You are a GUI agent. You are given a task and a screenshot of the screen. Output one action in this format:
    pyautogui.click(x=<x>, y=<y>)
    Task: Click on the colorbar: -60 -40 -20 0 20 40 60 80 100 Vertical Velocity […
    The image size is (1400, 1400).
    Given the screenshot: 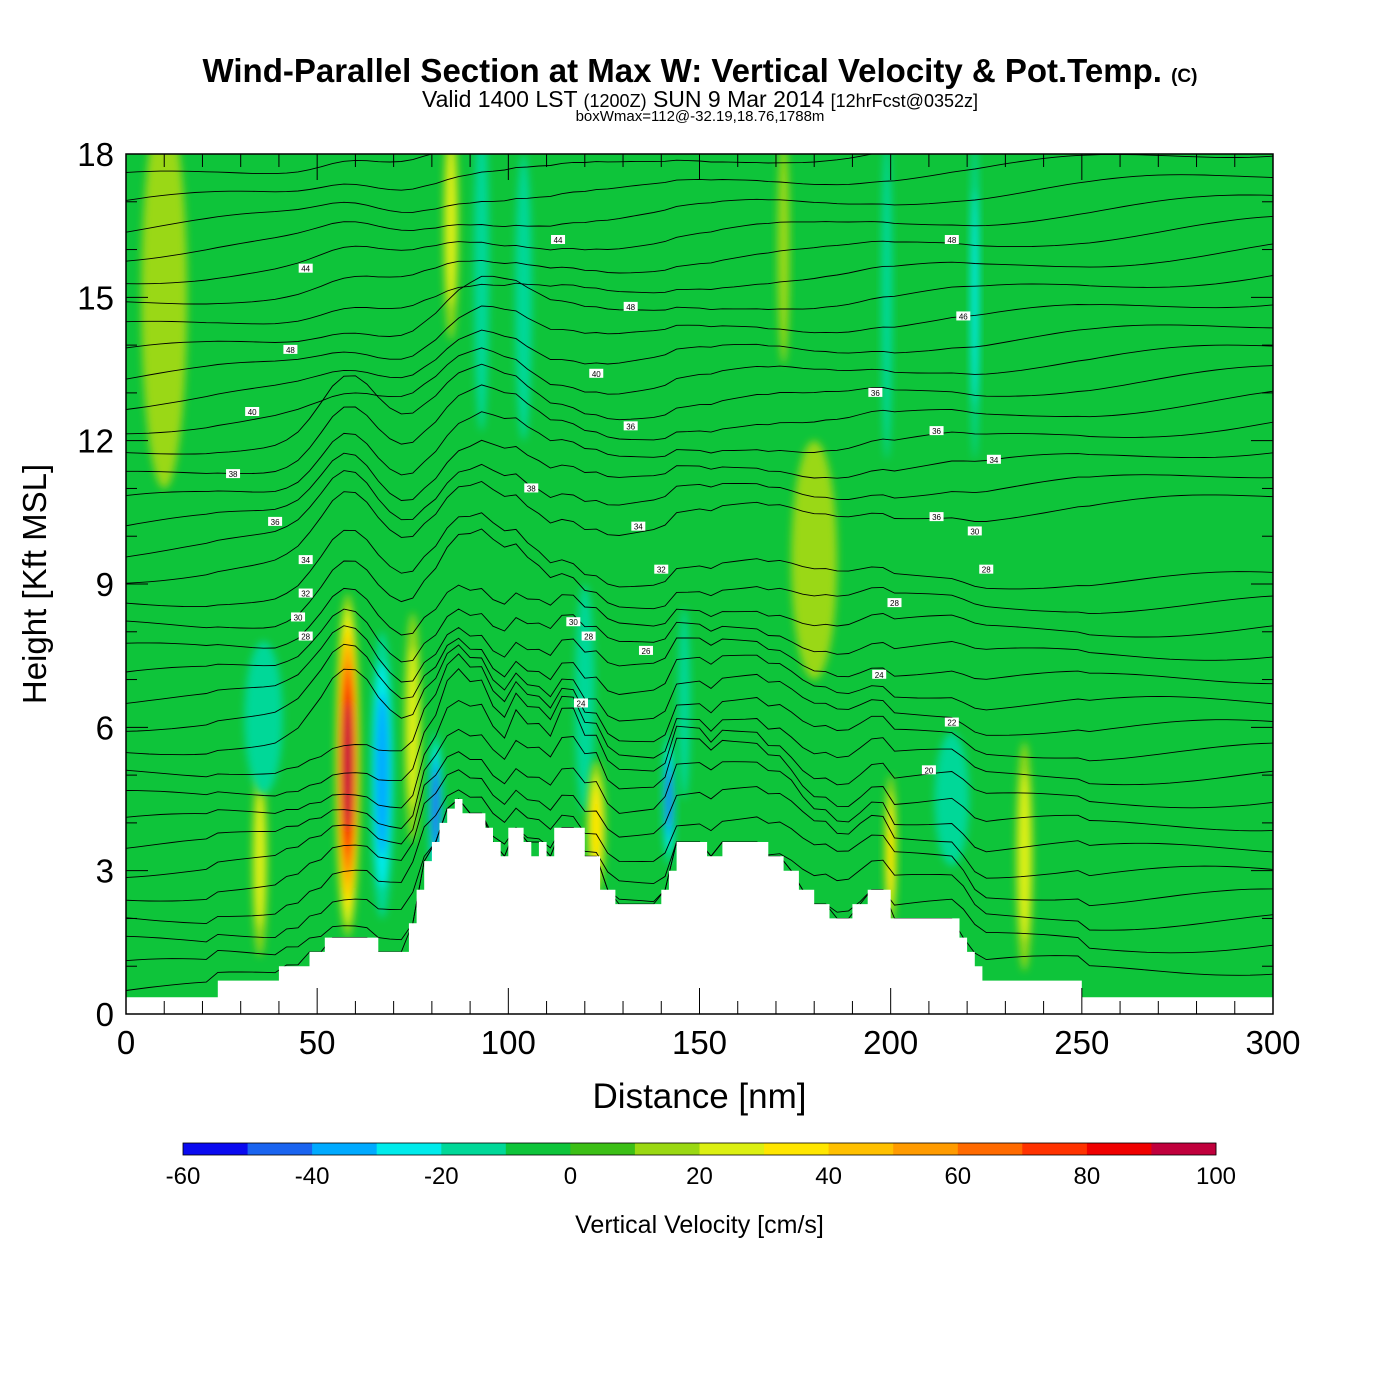 What is the action you would take?
    pyautogui.click(x=701, y=1190)
    